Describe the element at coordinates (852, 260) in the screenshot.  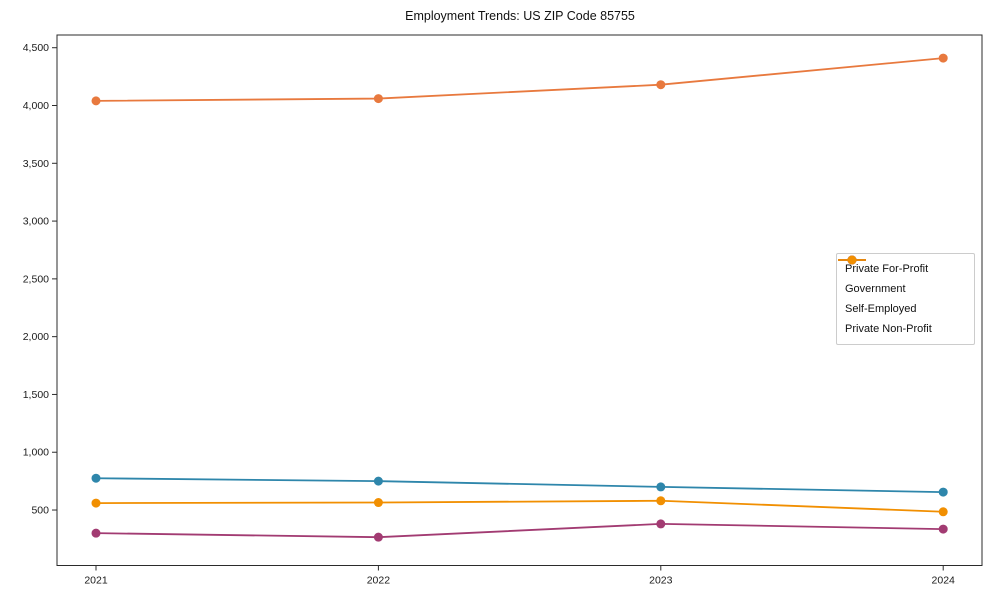
I see `legend-line-marker-icon` at that location.